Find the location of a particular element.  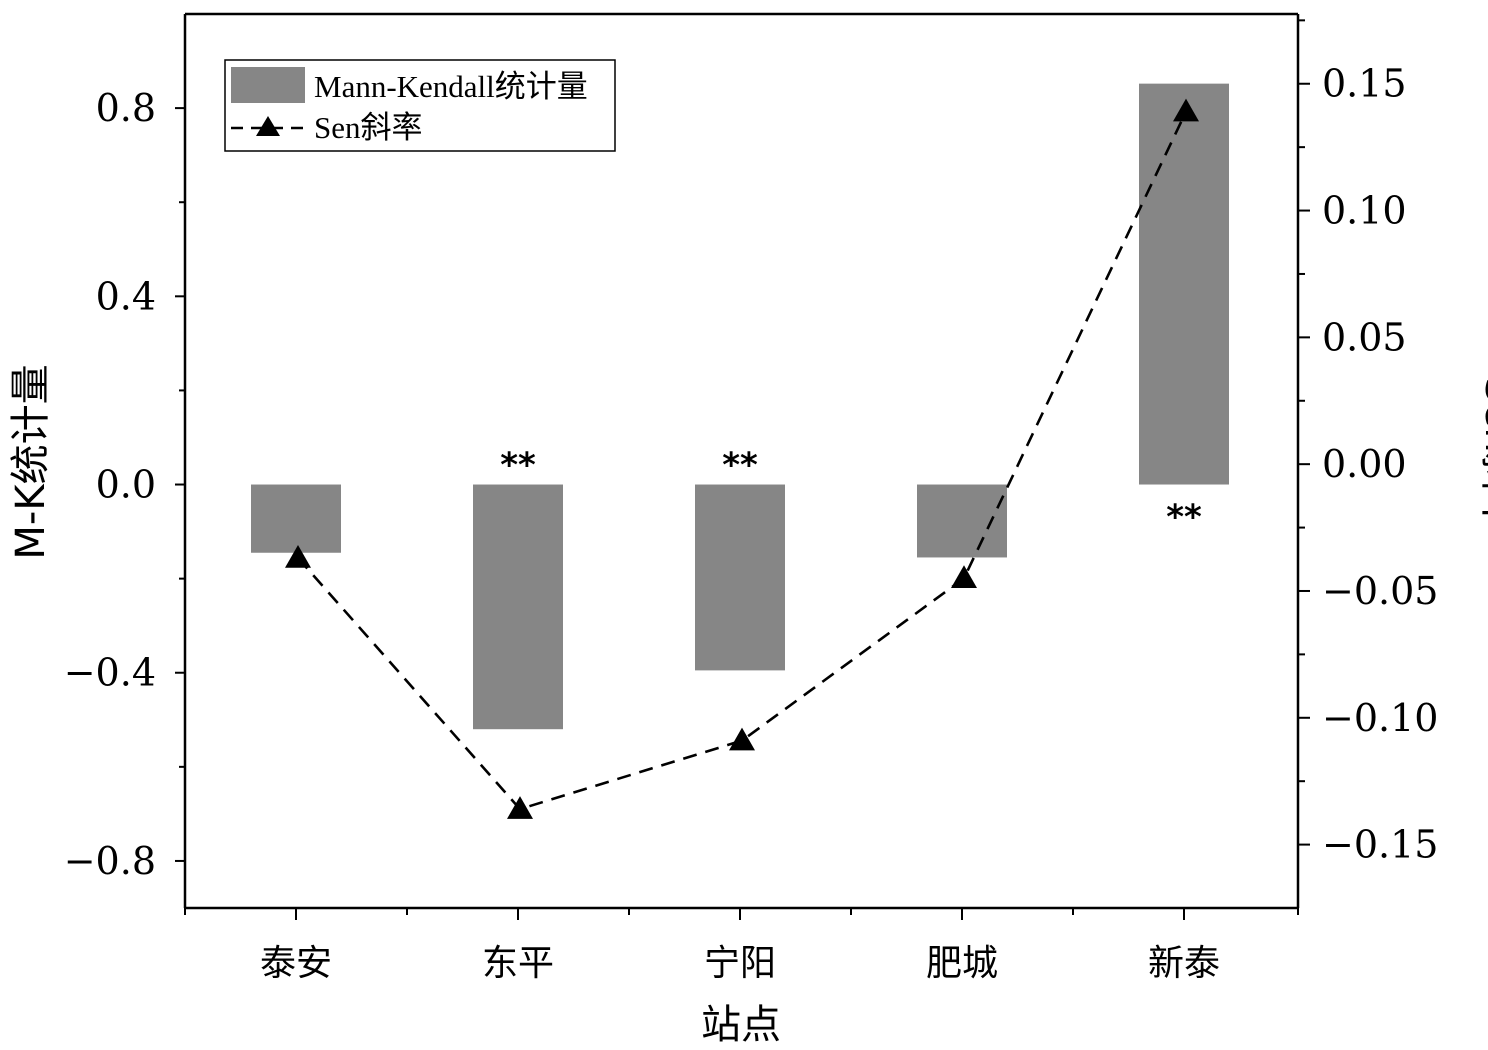

legend-bar-label: Mann-Kendall统计量 is located at coordinates (451, 86).